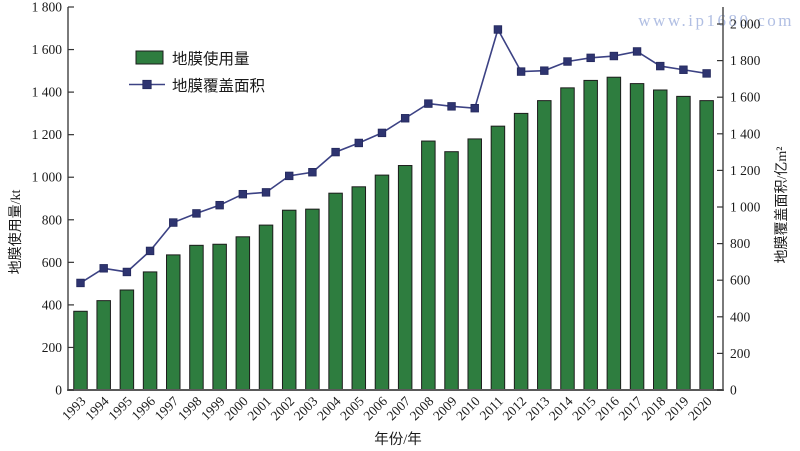 The image size is (800, 451). What do you see at coordinates (47, 92) in the screenshot?
I see `left-tick-label: 1 400` at bounding box center [47, 92].